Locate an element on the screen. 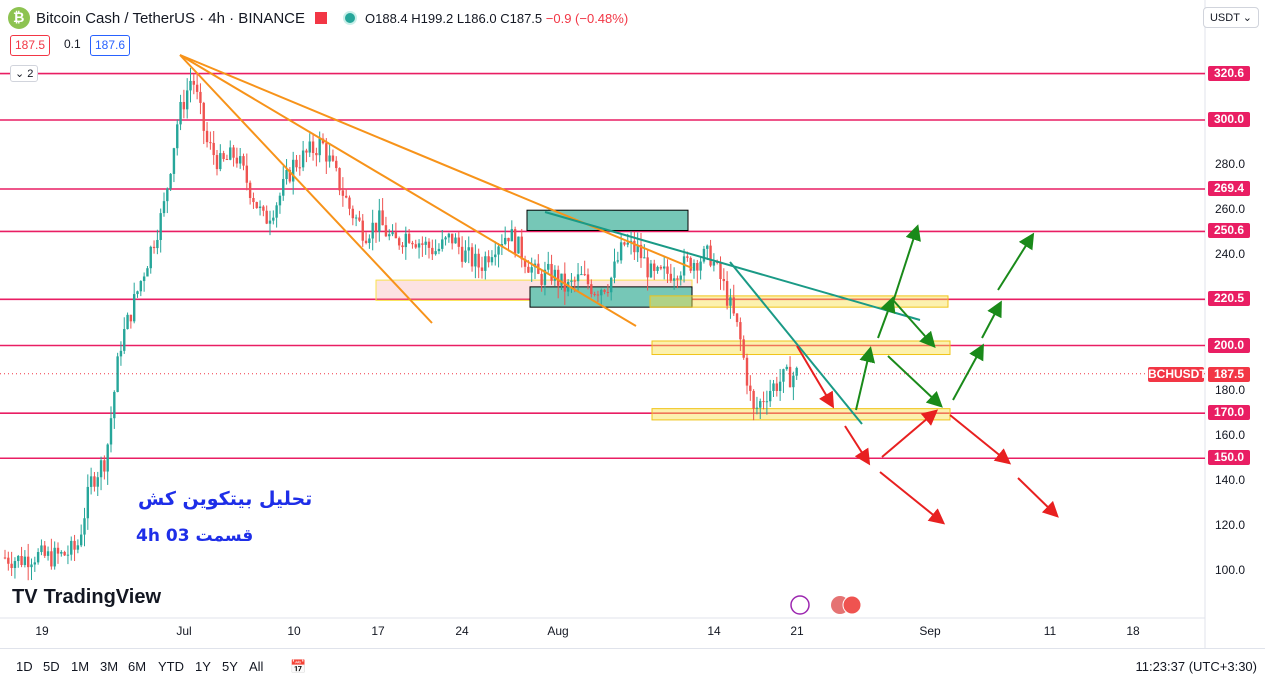 The image size is (1265, 689). timeframe-All: All is located at coordinates (256, 666).